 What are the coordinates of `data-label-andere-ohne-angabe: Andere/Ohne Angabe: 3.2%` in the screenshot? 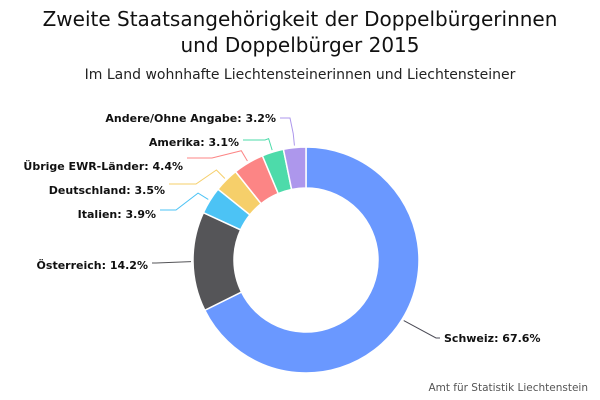 It's located at (190, 118).